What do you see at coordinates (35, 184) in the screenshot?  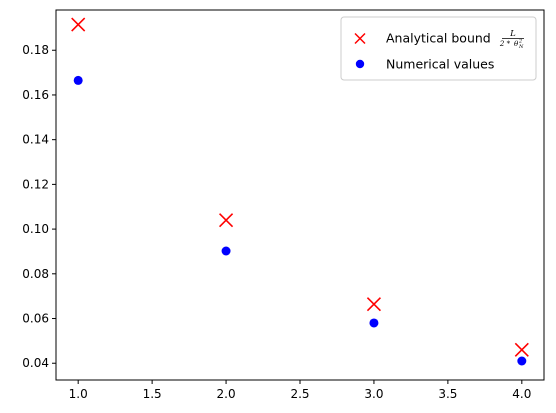 I see `y-tick-label: 0.12` at bounding box center [35, 184].